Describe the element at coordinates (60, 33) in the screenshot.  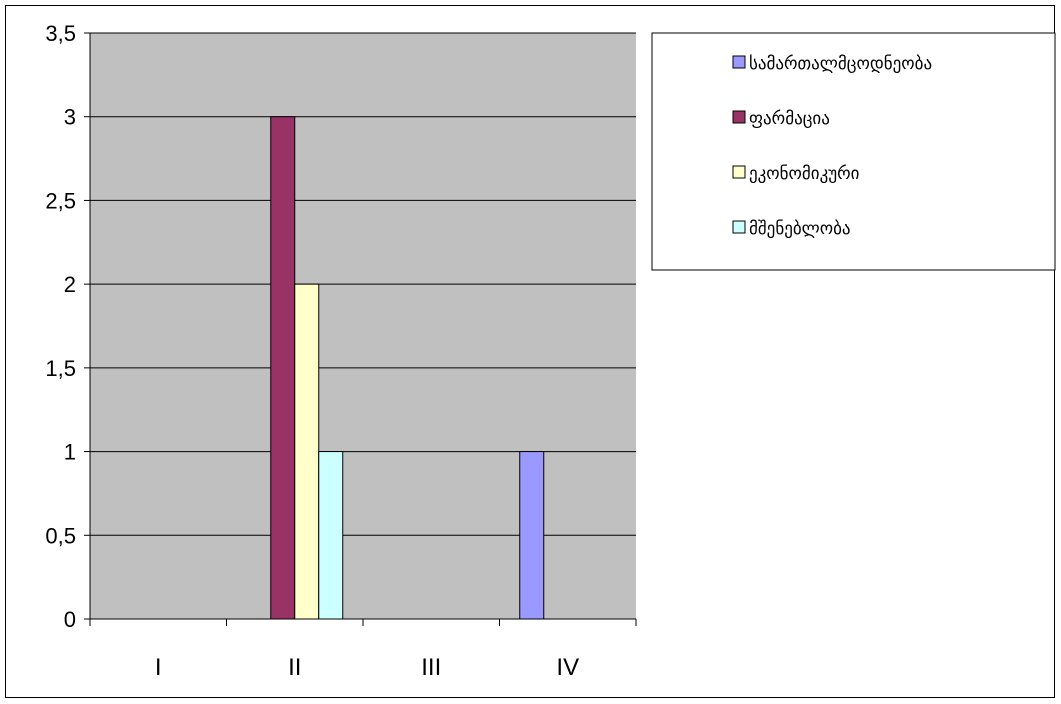
I see `y-tick-label: 3,5` at that location.